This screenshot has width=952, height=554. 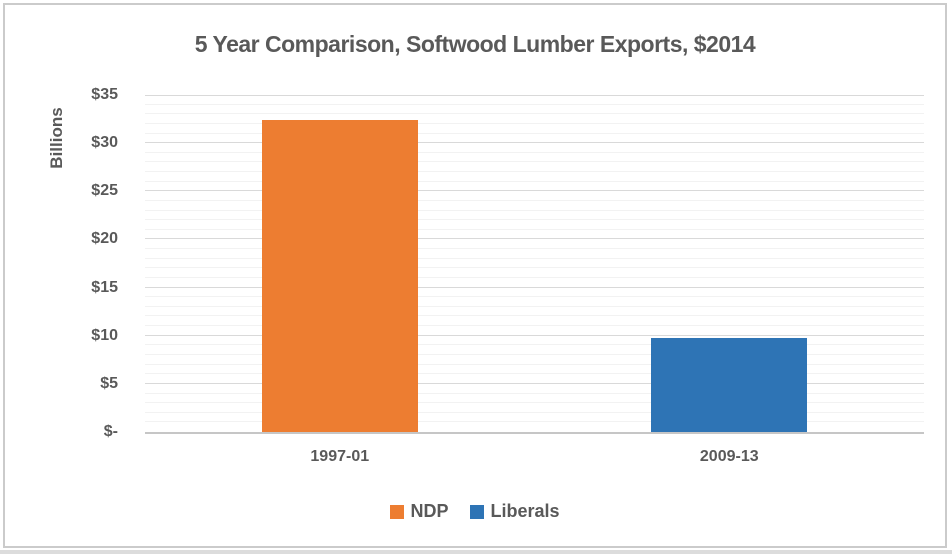 What do you see at coordinates (110, 431) in the screenshot?
I see `y-tick-label: $-` at bounding box center [110, 431].